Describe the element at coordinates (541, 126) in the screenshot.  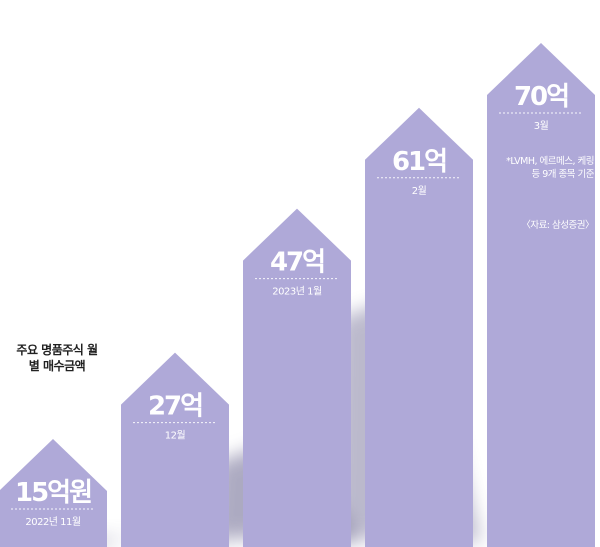
I see `category-label: 3월` at that location.